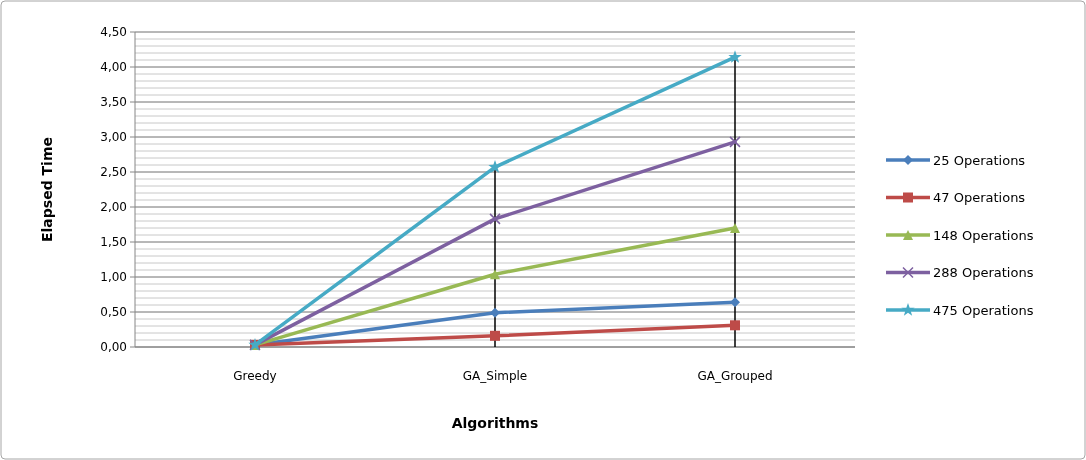  Describe the element at coordinates (735, 376) in the screenshot. I see `x-tick-label: GA_Grouped` at that location.